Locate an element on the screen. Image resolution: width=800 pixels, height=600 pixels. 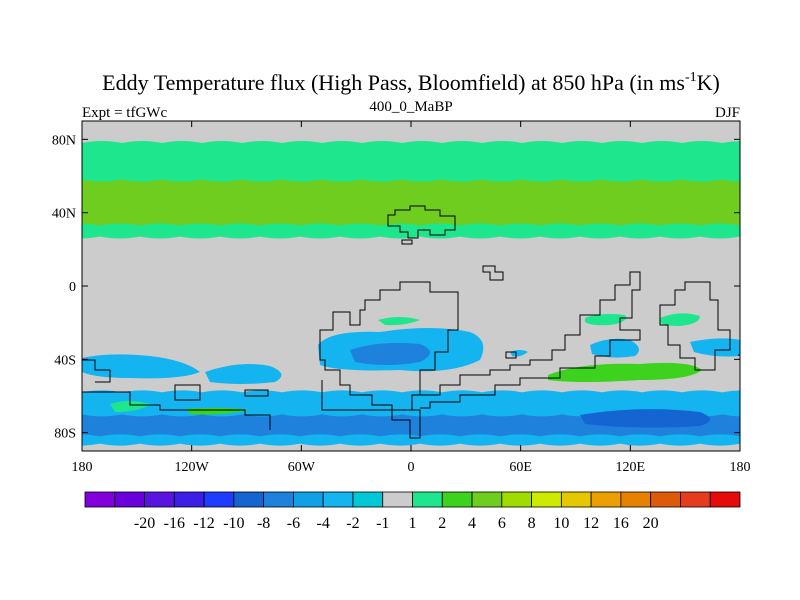
experiment-label: Expt = tfGWc is located at coordinates (124, 113).